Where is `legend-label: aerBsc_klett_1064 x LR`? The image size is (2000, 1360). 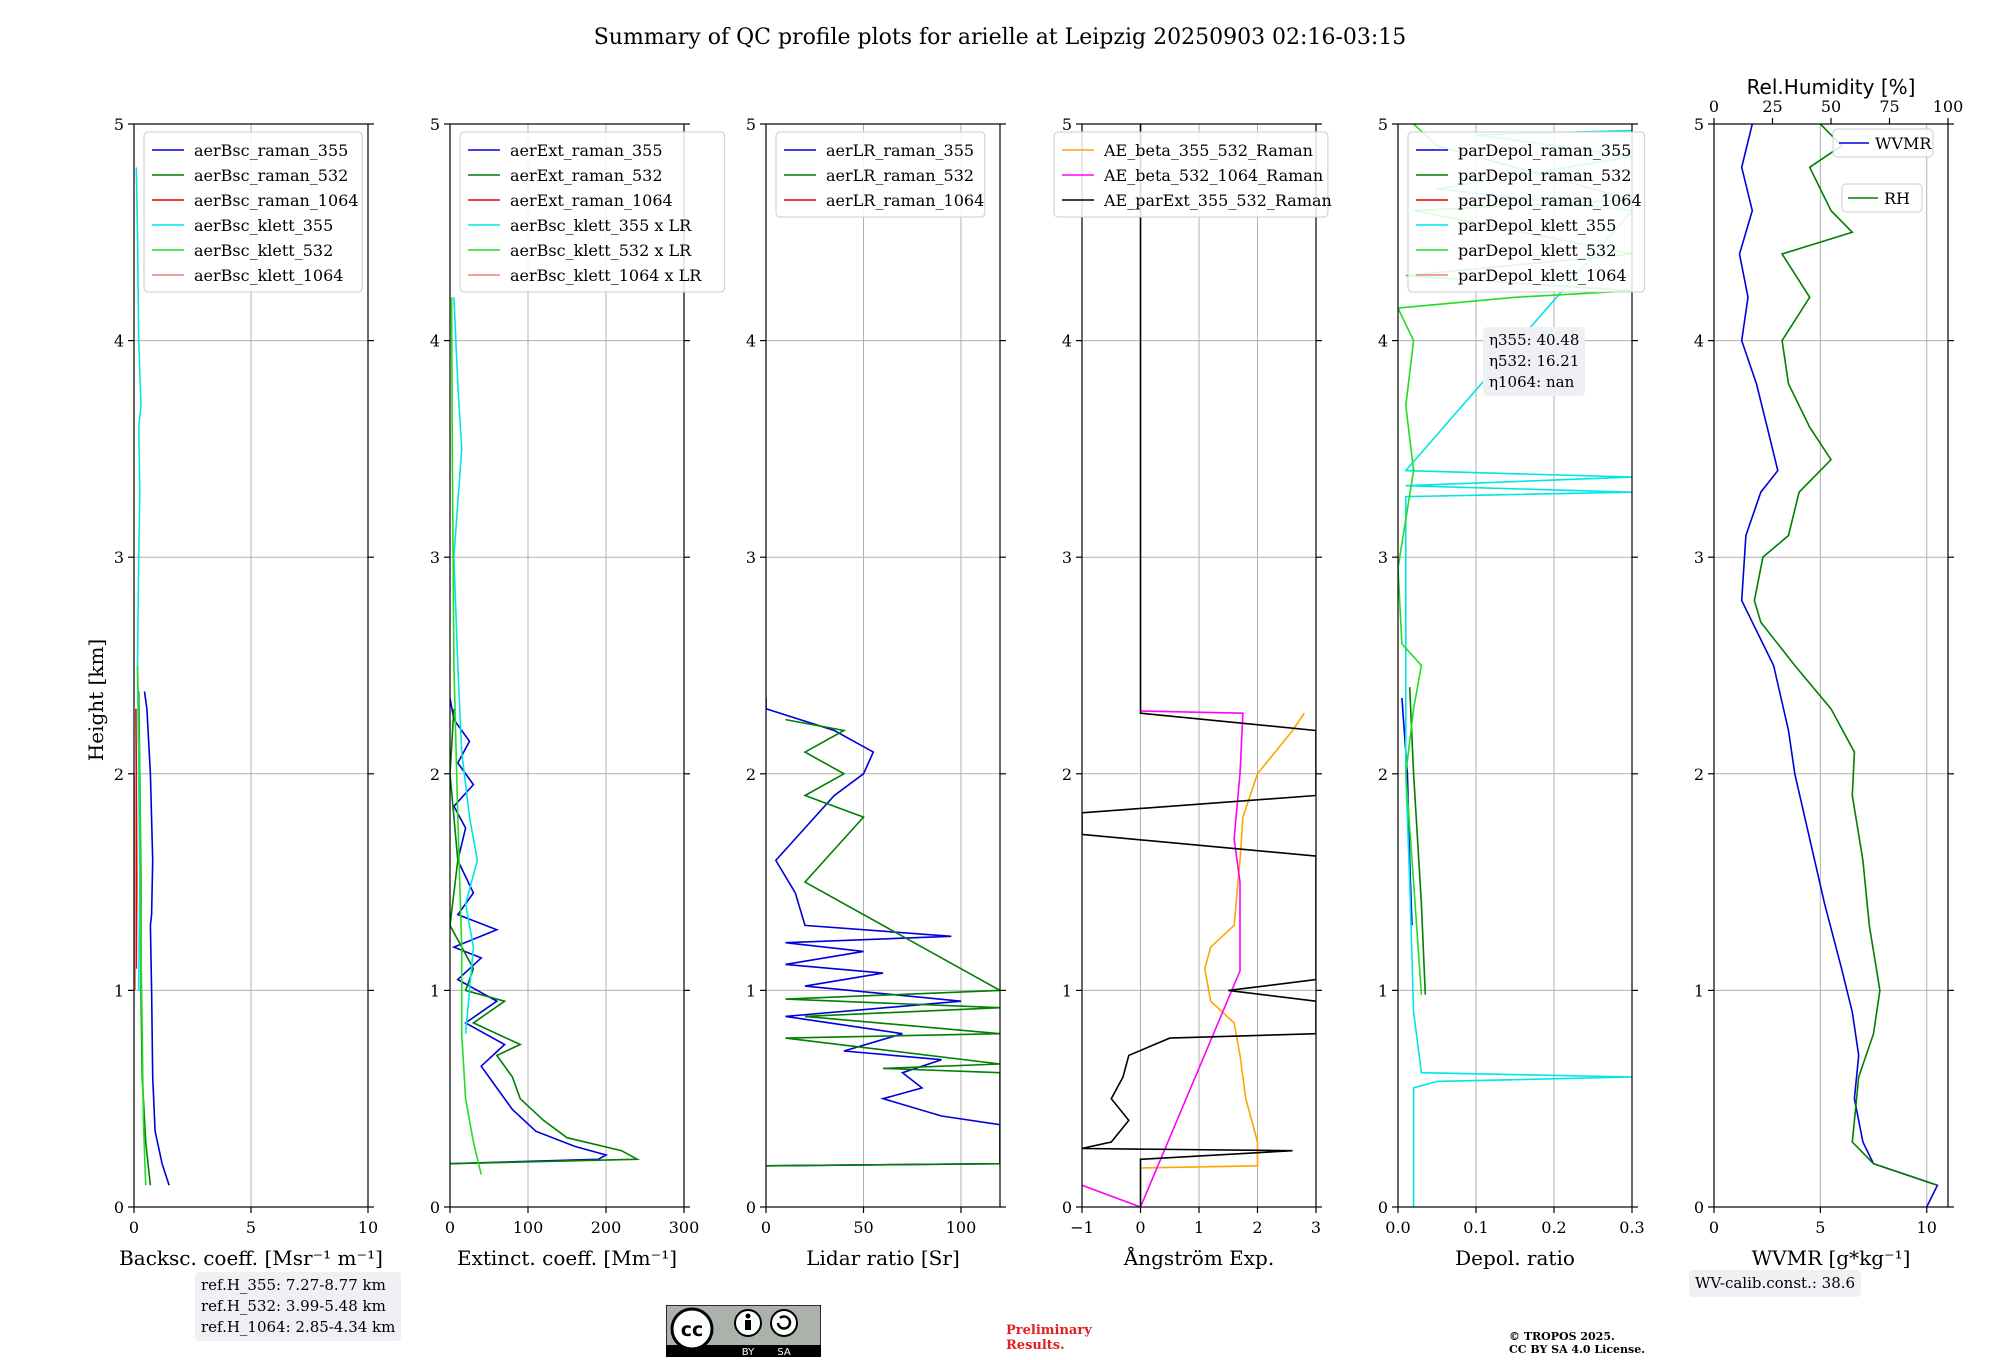
legend-label: aerBsc_klett_1064 x LR is located at coordinates (606, 275).